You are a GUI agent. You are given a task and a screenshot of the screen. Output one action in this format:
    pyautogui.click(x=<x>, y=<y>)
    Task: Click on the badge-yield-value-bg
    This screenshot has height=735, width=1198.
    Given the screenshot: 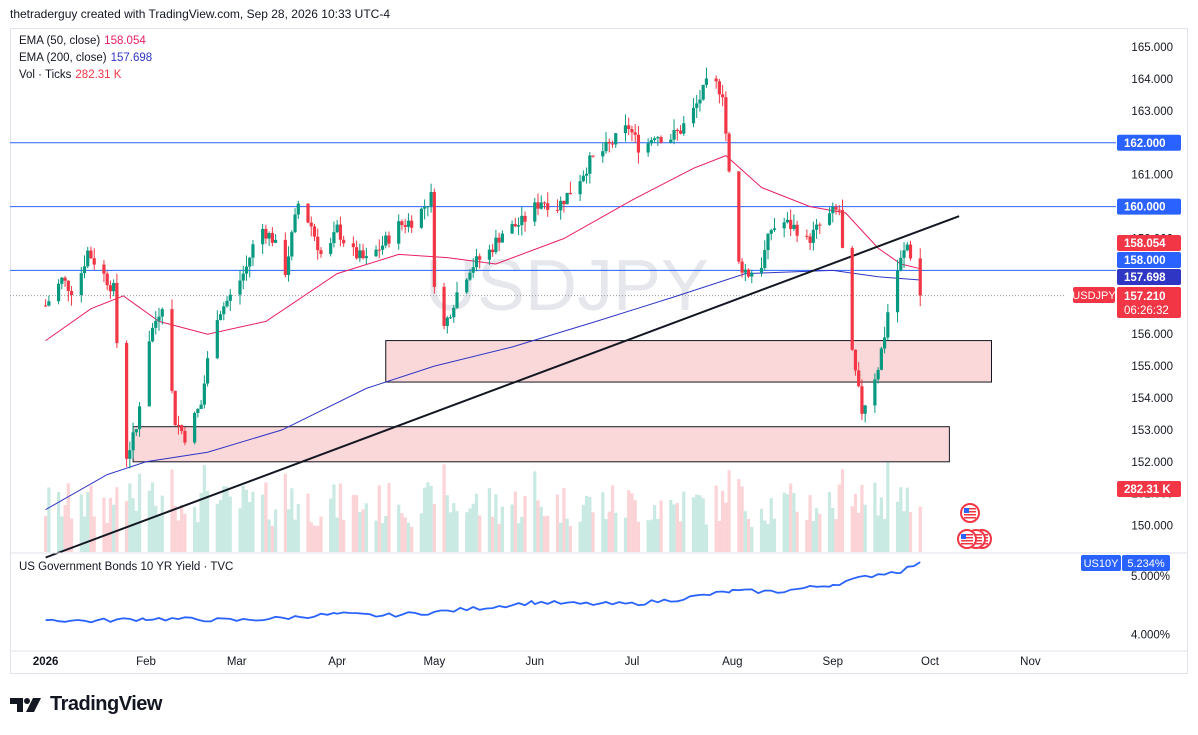 What is the action you would take?
    pyautogui.click(x=1146, y=563)
    